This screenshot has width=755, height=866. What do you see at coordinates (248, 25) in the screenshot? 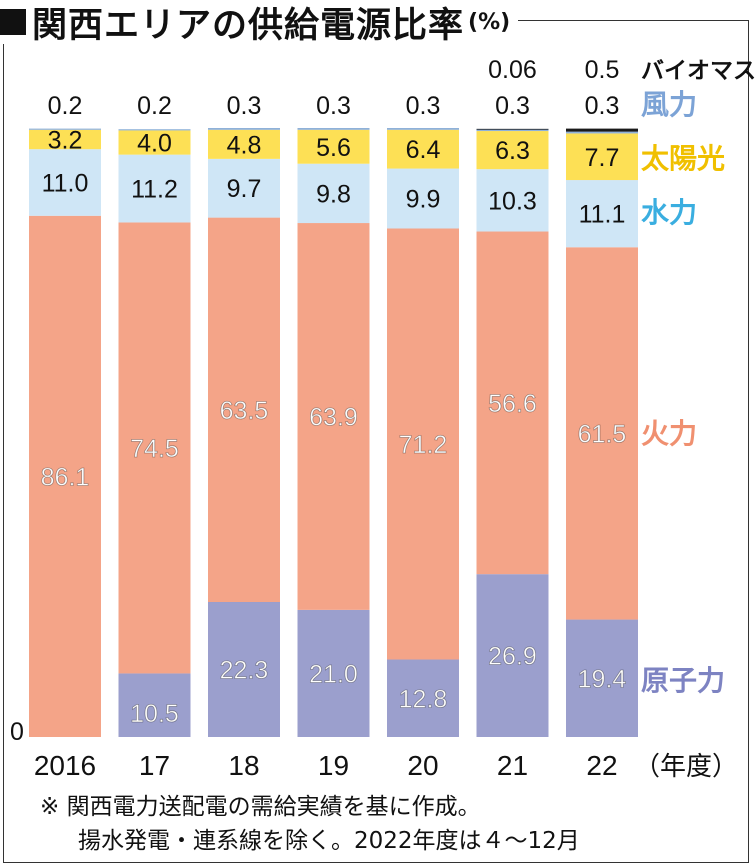
I see `chart-title: 関西エリアの供給電源比率` at bounding box center [248, 25].